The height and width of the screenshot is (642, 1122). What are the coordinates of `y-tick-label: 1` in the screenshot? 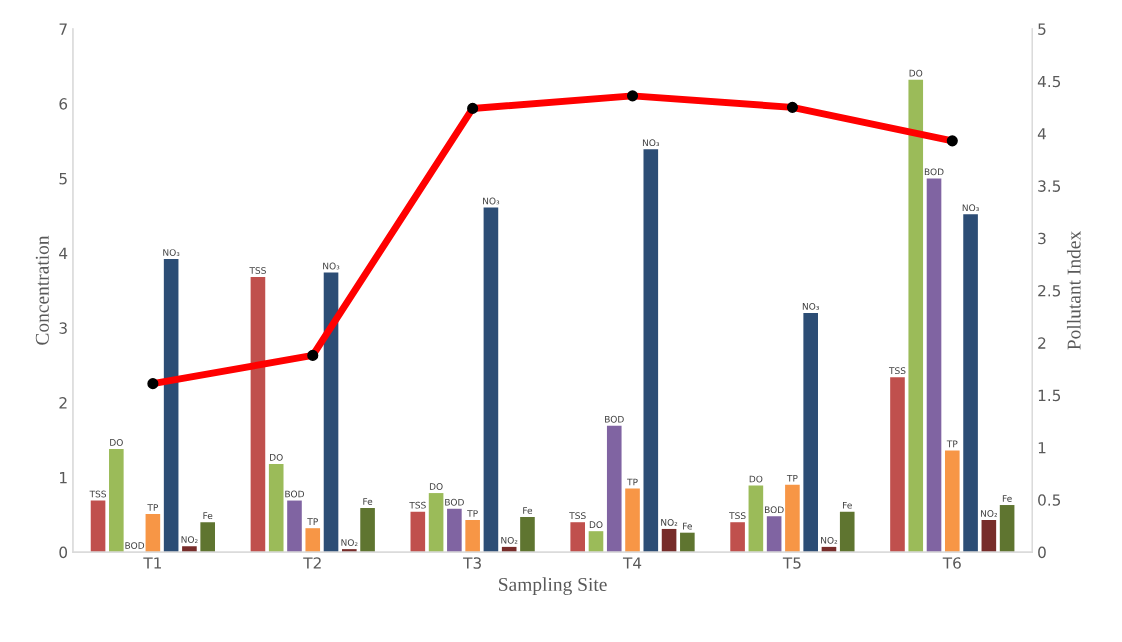 It's located at (63, 478).